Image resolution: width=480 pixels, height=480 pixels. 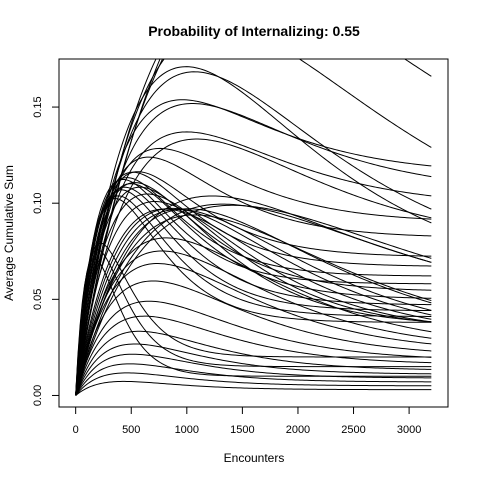 I want to click on x-tick-label: 2500, so click(x=353, y=430).